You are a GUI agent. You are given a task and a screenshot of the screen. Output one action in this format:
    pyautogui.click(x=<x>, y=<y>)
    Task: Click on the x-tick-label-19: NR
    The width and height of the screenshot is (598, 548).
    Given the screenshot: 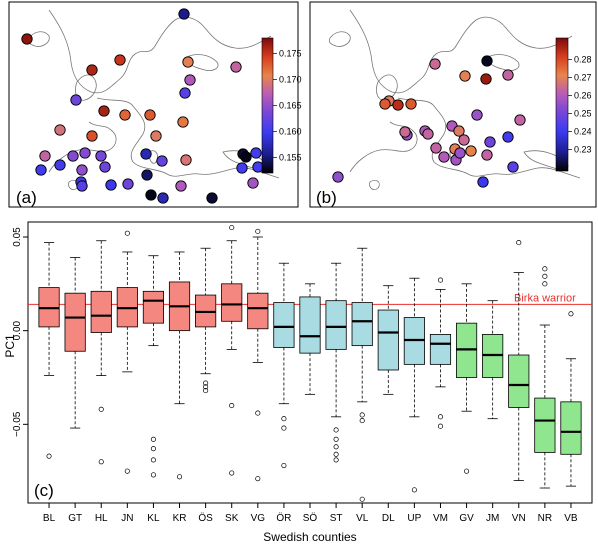 What is the action you would take?
    pyautogui.click(x=545, y=518)
    